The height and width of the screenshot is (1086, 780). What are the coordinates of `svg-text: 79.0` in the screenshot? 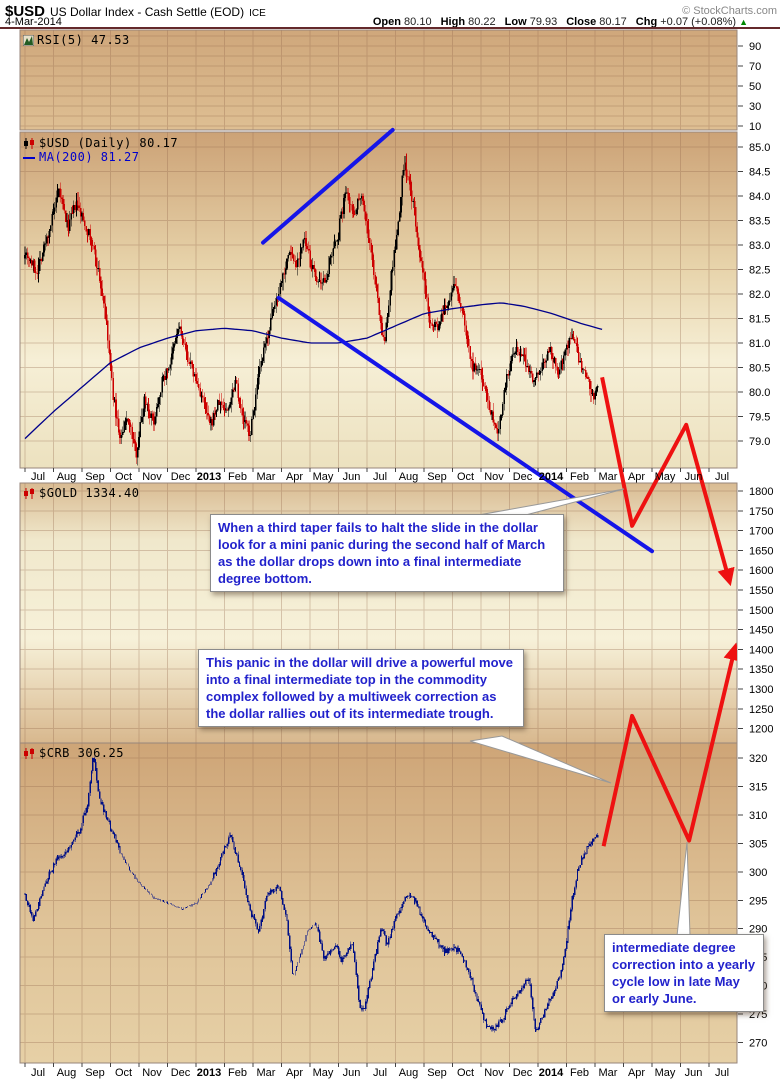 It's located at (759, 442).